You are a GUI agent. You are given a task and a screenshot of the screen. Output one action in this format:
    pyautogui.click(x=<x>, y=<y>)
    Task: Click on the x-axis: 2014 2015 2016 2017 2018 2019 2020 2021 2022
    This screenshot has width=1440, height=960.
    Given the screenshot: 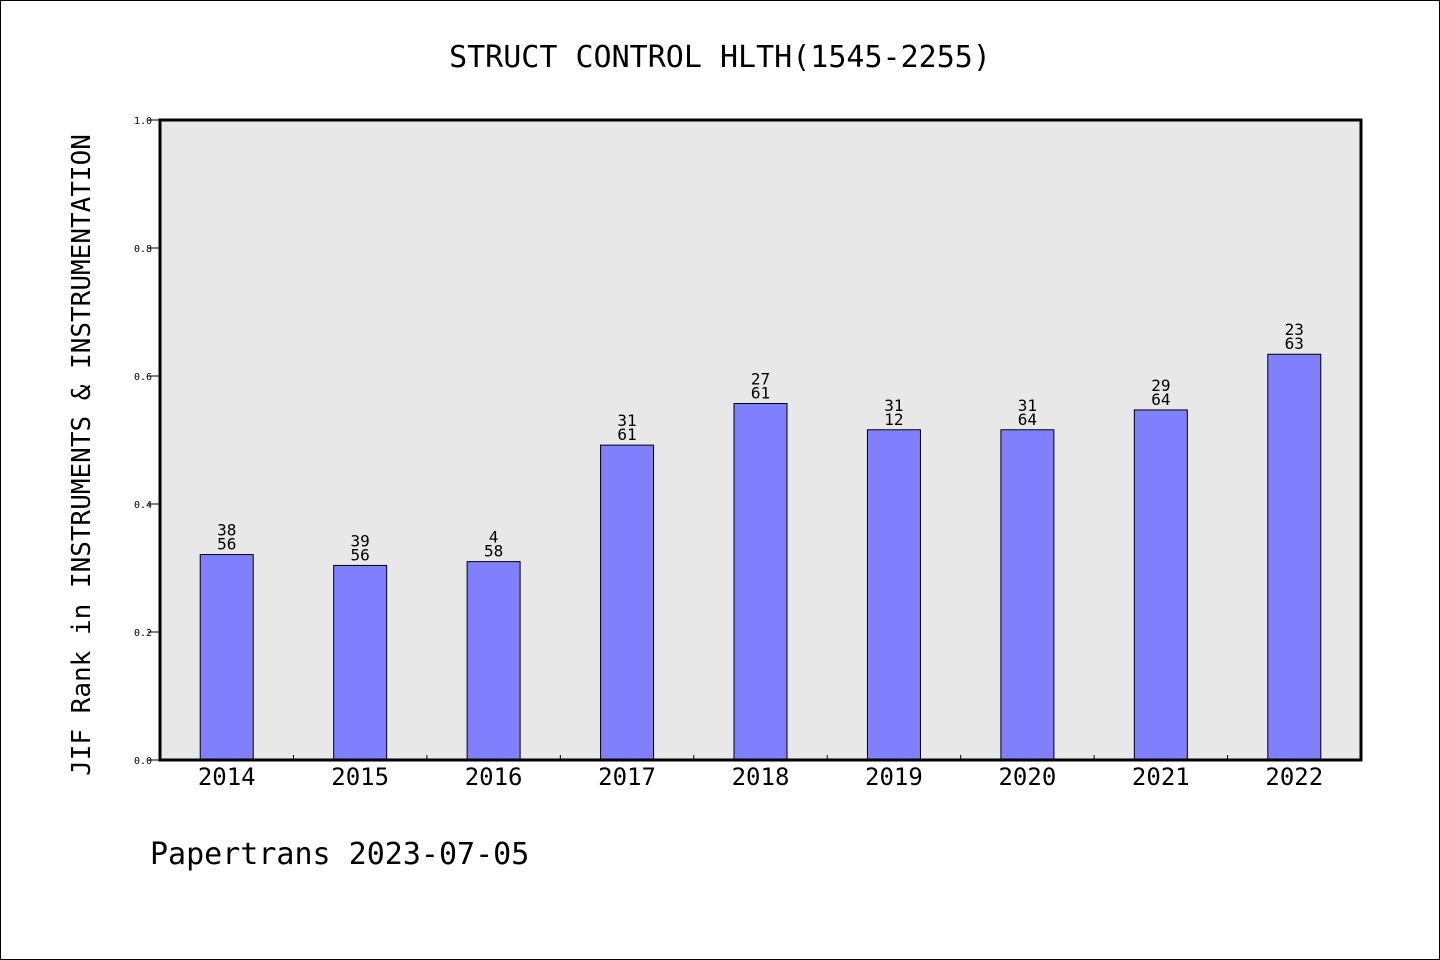 What is the action you would take?
    pyautogui.click(x=760, y=773)
    